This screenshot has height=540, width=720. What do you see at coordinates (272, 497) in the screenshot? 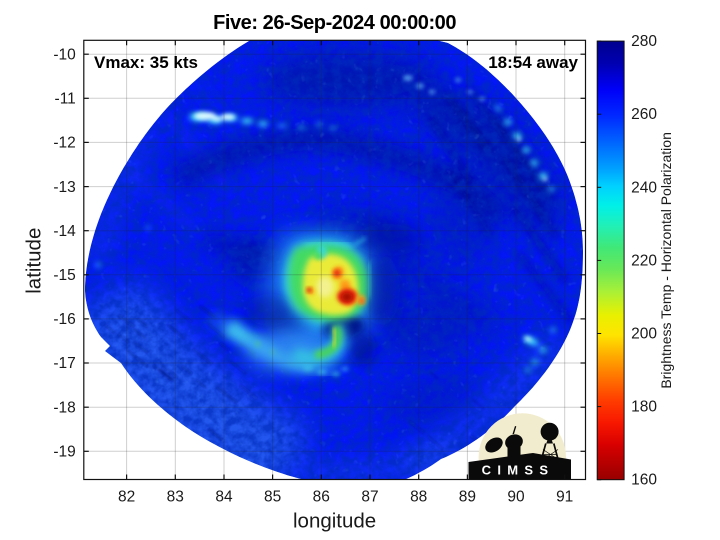
I see `svg-text: 85` at bounding box center [272, 497].